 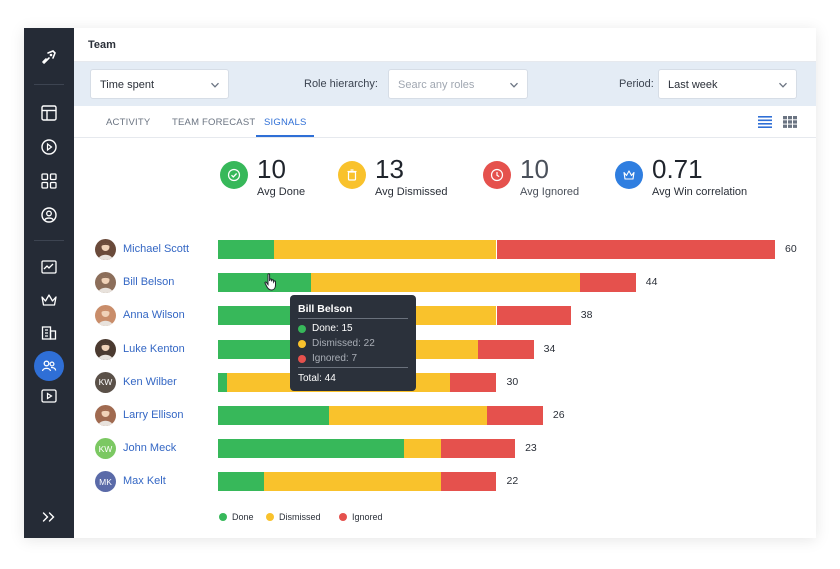 I want to click on tooltip-title: Bill Belson, so click(x=325, y=309).